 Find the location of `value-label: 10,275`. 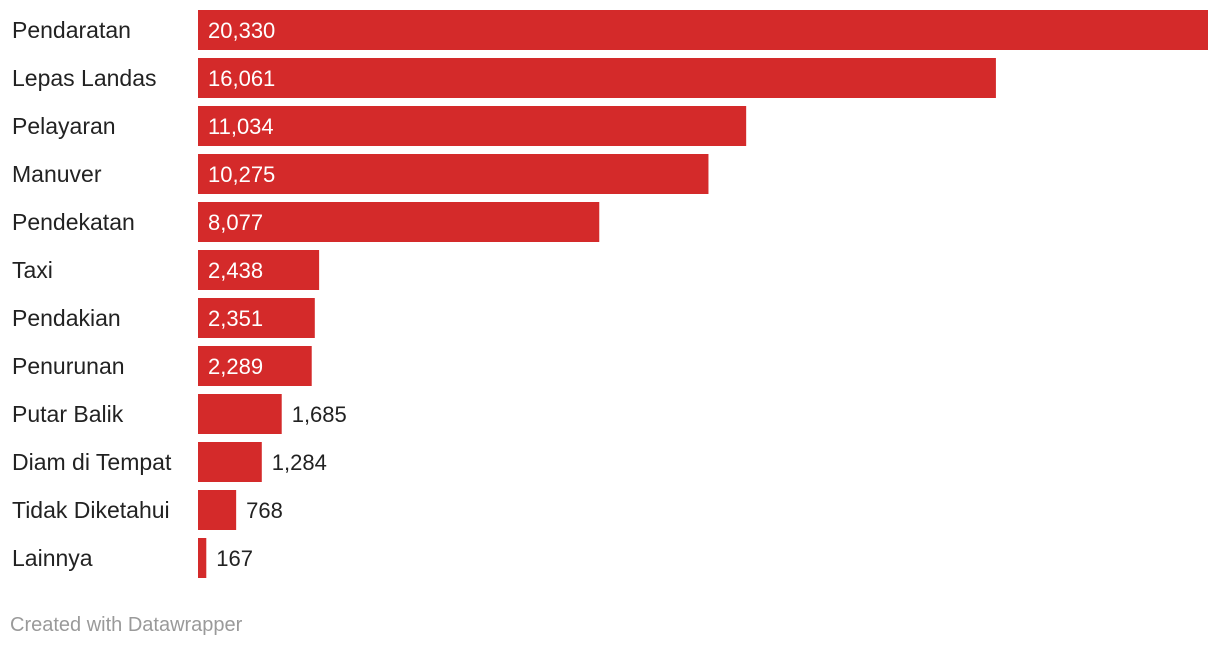

value-label: 10,275 is located at coordinates (241, 174).